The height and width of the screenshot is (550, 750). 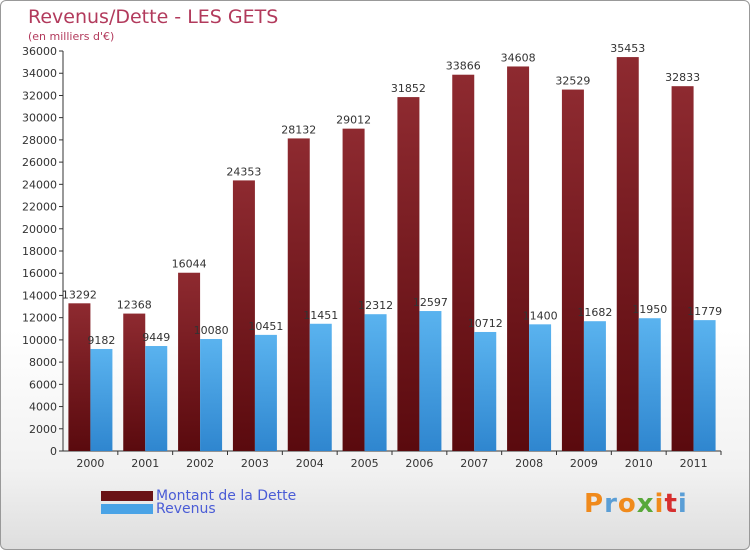 What do you see at coordinates (43, 429) in the screenshot?
I see `y-tick-label: 2000` at bounding box center [43, 429].